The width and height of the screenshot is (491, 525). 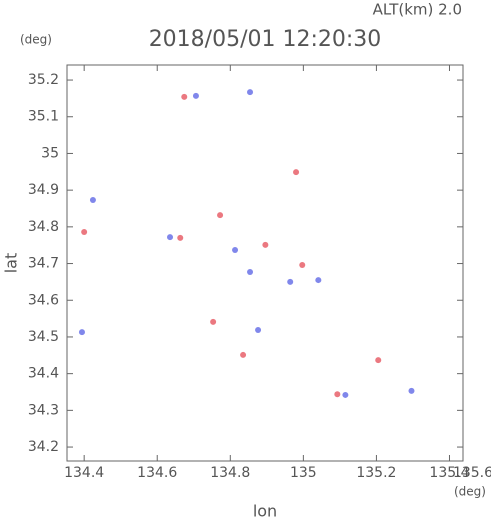 I want to click on y-tick-label: 34.9, so click(x=43, y=190).